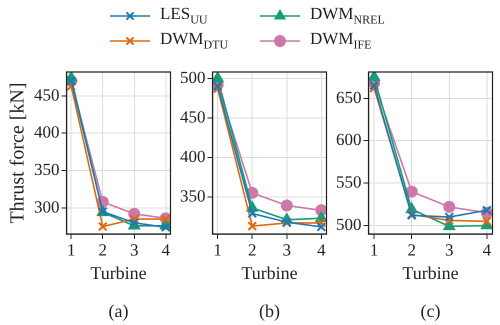 The height and width of the screenshot is (325, 500). I want to click on legend-label: DWM$_{NREL}$, so click(347, 16).